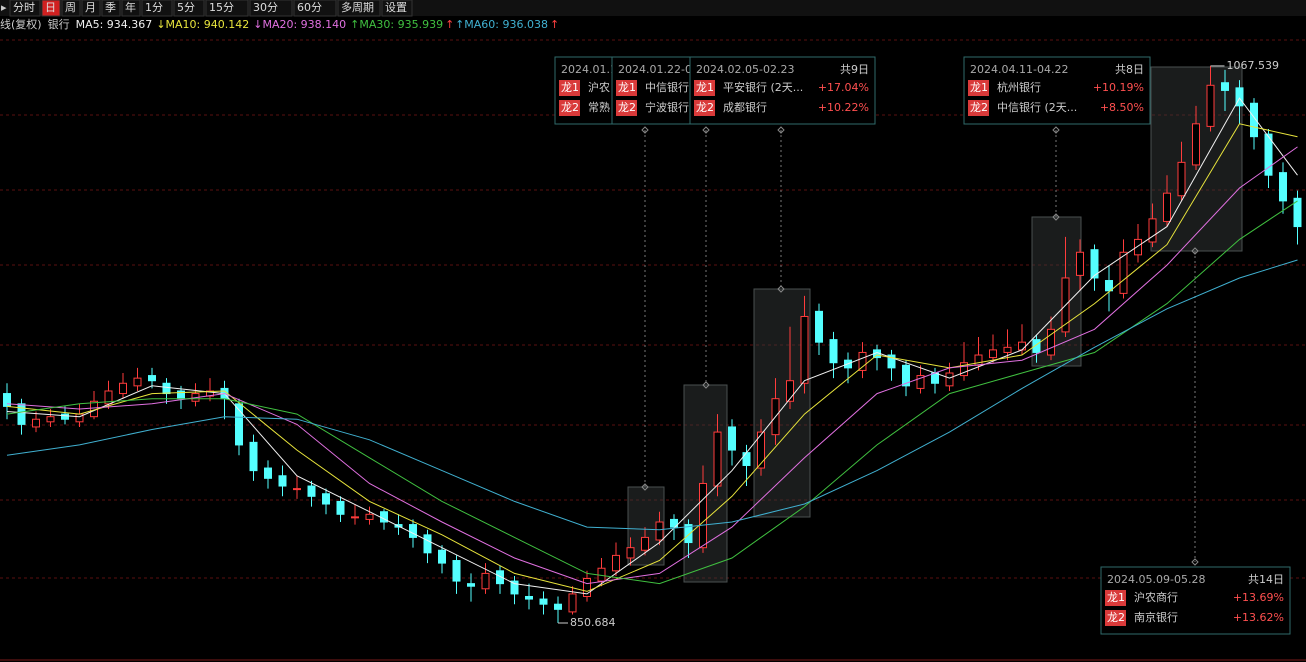 The width and height of the screenshot is (1306, 662). Describe the element at coordinates (396, 24) in the screenshot. I see `ma-legend: ↑MA30: 935.939` at that location.